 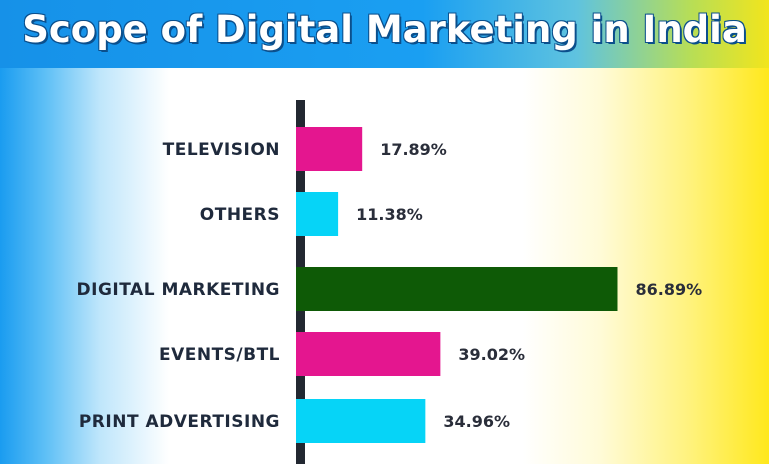 I want to click on bar-television, so click(x=329, y=149).